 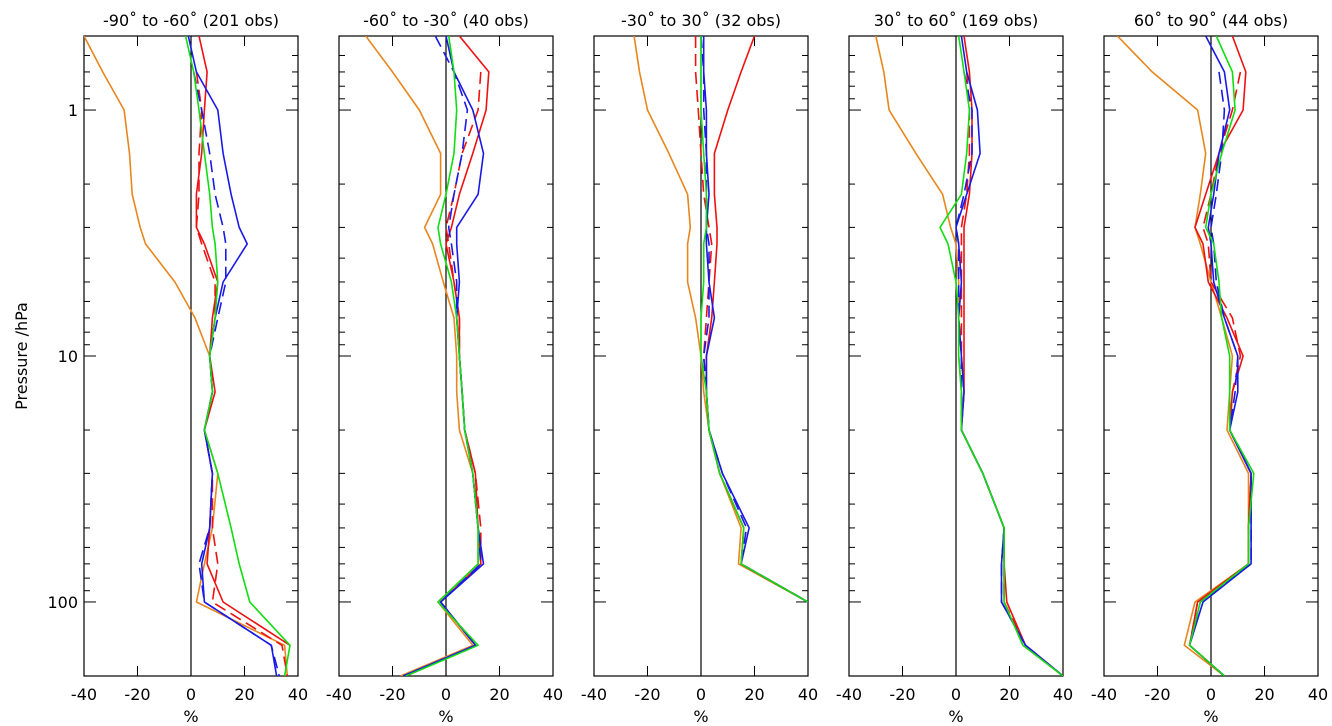 I want to click on panel-title: 60˚ to 90˚ (44 obs), so click(x=1211, y=20).